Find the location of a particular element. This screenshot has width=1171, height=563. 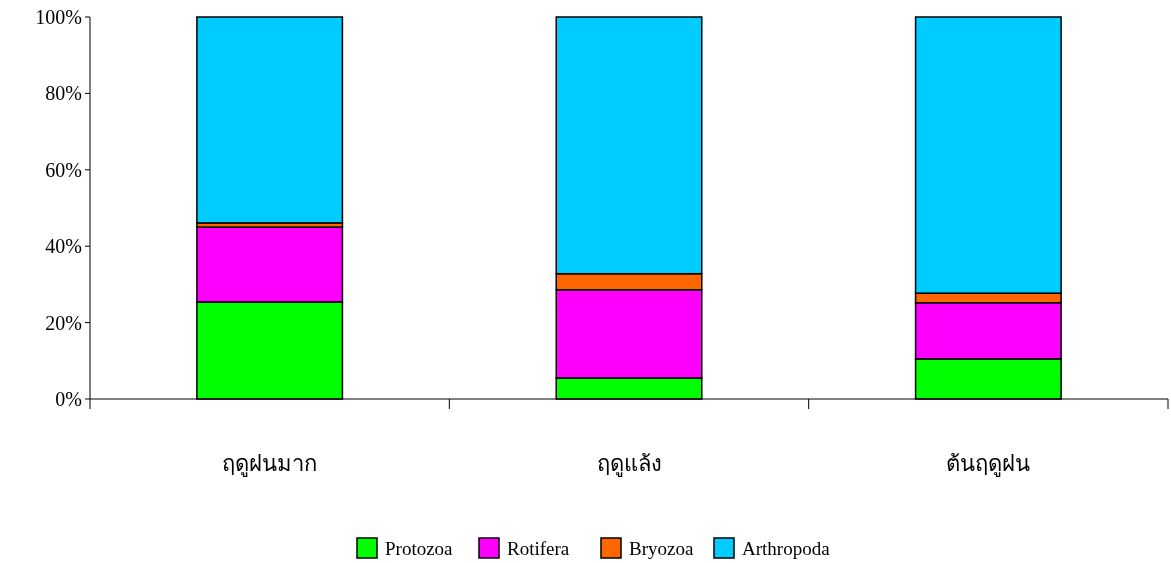

x-tick-label: ต้นฤดูฝน is located at coordinates (988, 464).